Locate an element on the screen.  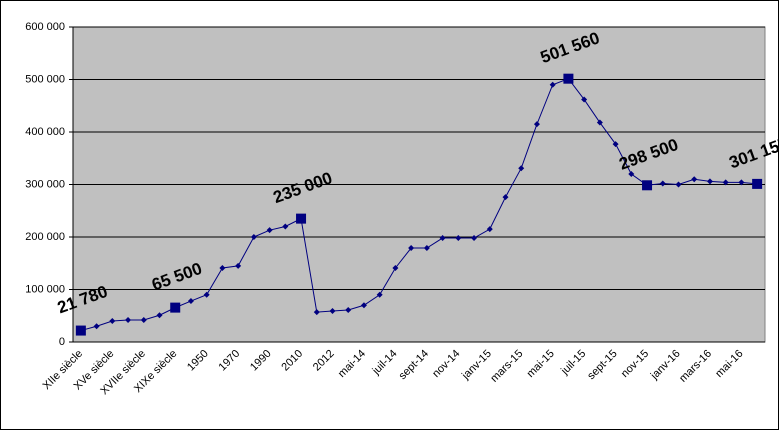
y-tick-label: 600 000 is located at coordinates (45, 27).